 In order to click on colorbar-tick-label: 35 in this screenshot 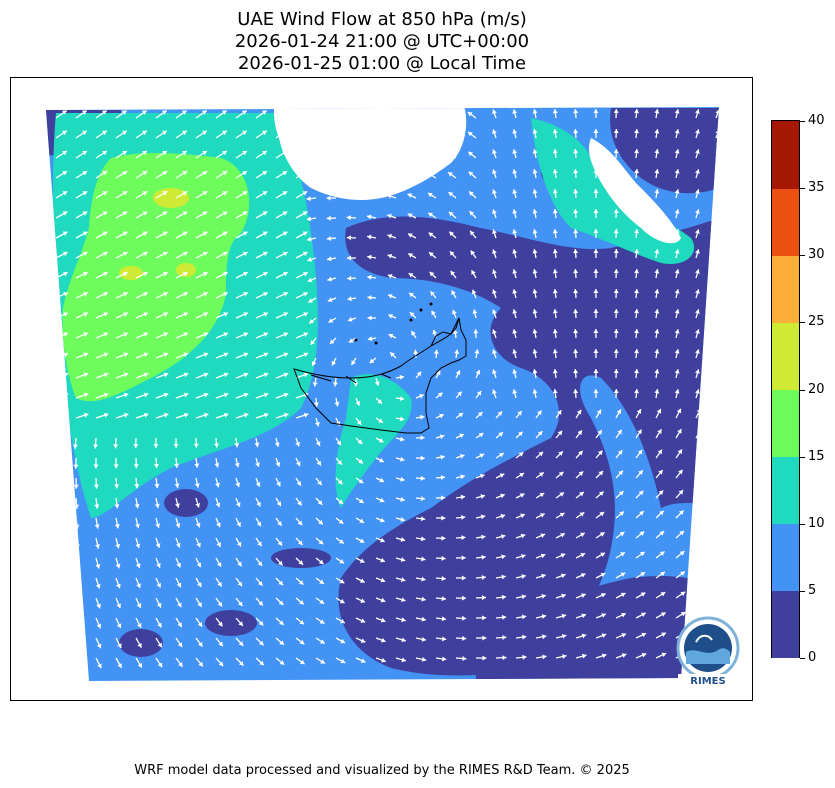, I will do `click(816, 188)`.